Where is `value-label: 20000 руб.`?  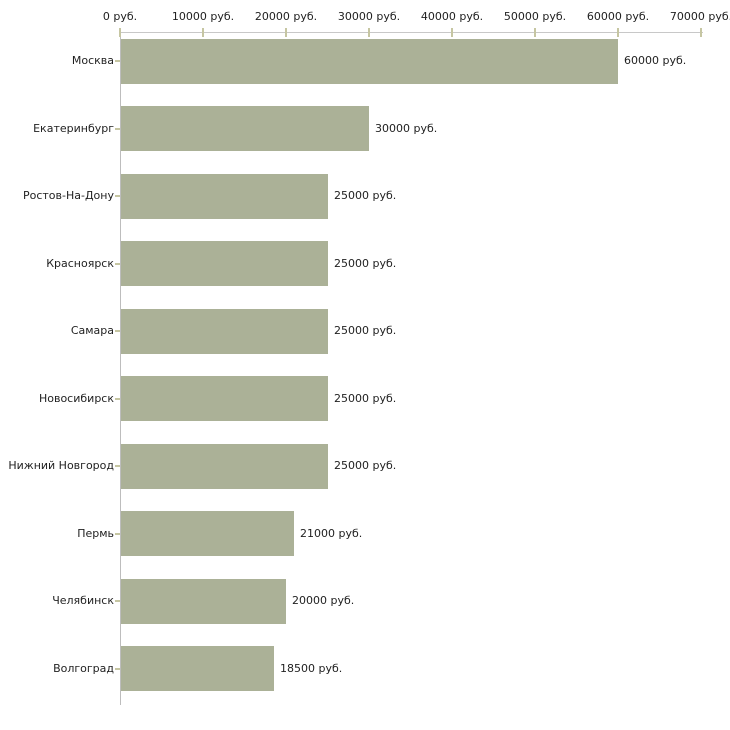
value-label: 20000 руб. is located at coordinates (323, 600).